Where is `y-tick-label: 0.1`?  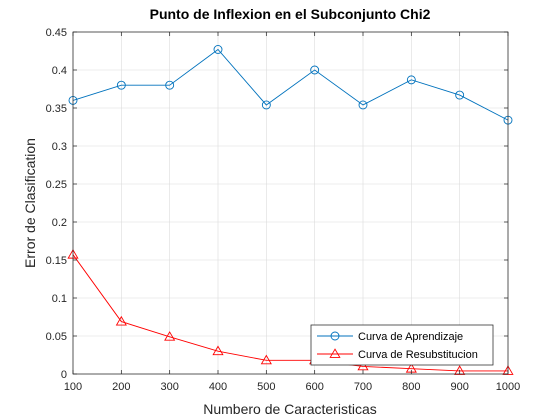 y-tick-label: 0.1 is located at coordinates (59, 299).